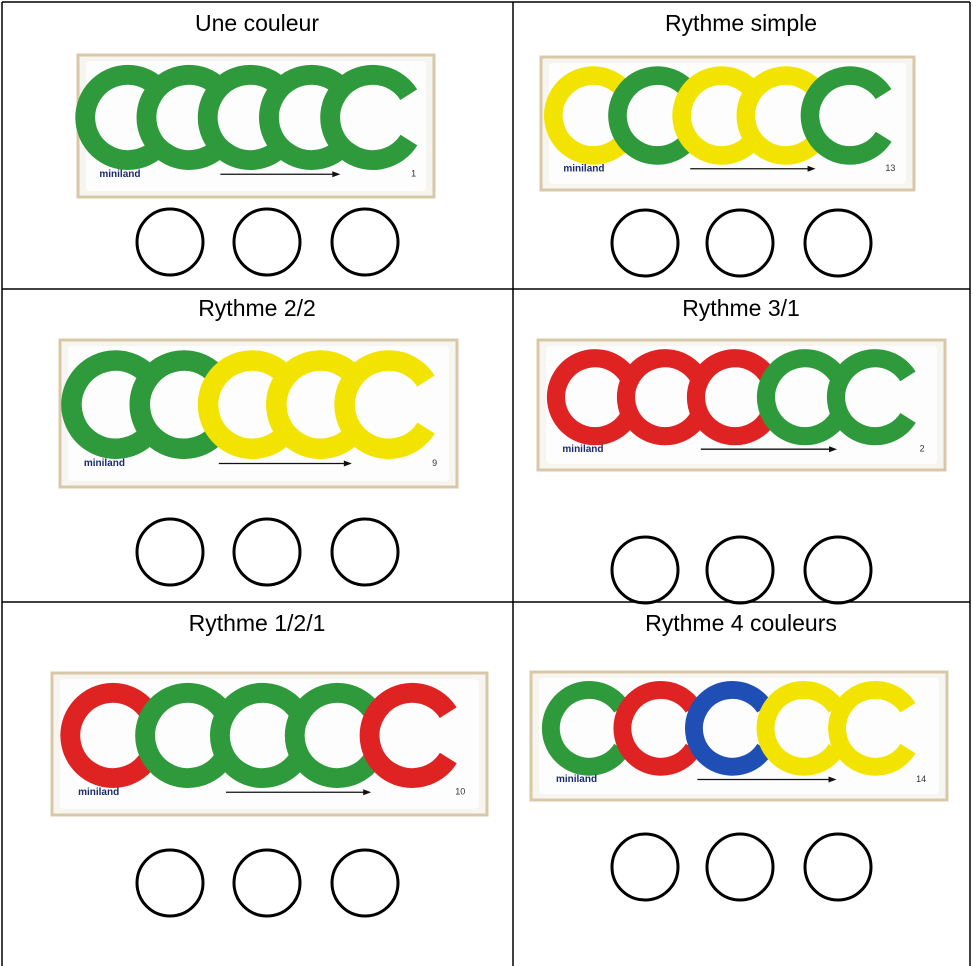 This screenshot has width=973, height=966. Describe the element at coordinates (922, 449) in the screenshot. I see `card-number: 2` at that location.